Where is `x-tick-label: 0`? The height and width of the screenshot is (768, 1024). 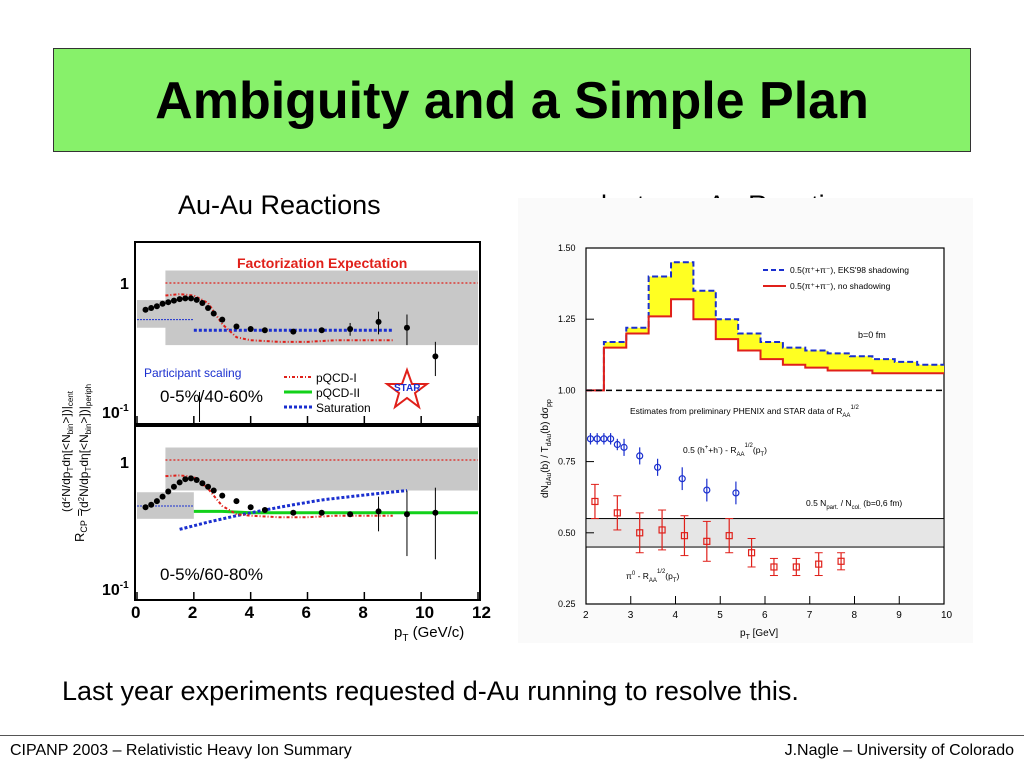
x-tick-label: 0 is located at coordinates (135, 612).